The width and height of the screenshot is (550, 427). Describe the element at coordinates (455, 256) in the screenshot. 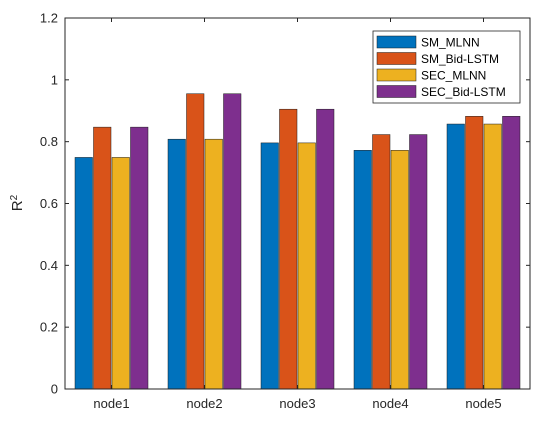

I see `bar-sm-mlnn-node5` at that location.